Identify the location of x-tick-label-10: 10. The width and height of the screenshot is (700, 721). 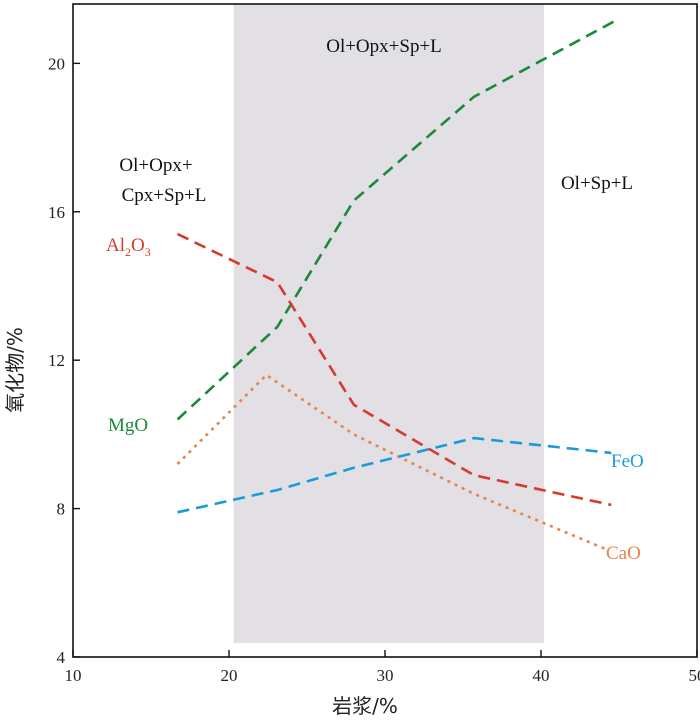
(73, 675).